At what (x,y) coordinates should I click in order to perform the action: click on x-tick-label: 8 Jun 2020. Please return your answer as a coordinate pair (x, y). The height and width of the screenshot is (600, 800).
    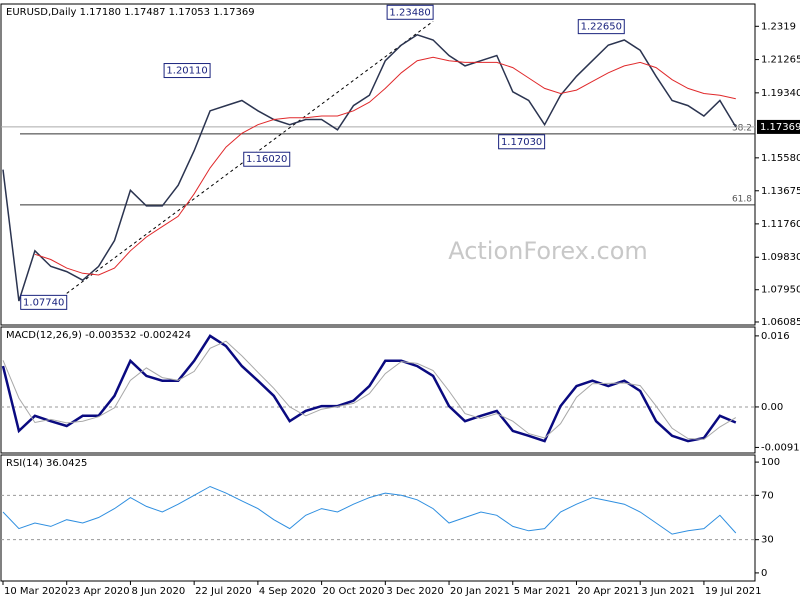
    Looking at the image, I should click on (158, 591).